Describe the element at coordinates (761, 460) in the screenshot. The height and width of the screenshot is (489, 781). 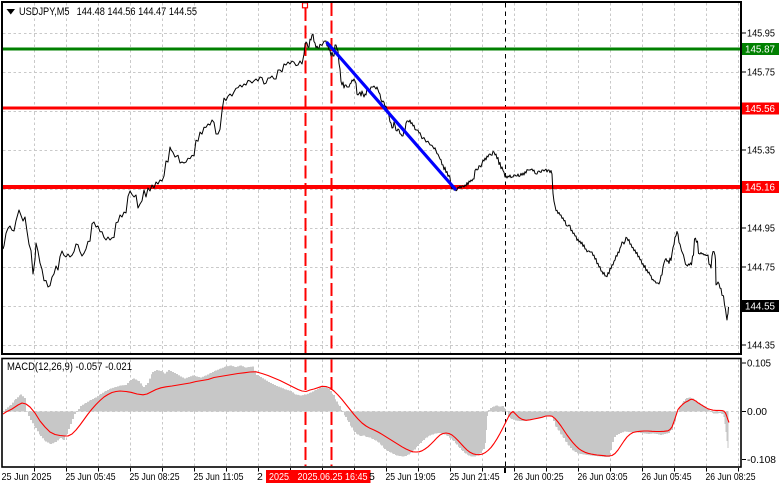
I see `svg-text: -0.108` at that location.